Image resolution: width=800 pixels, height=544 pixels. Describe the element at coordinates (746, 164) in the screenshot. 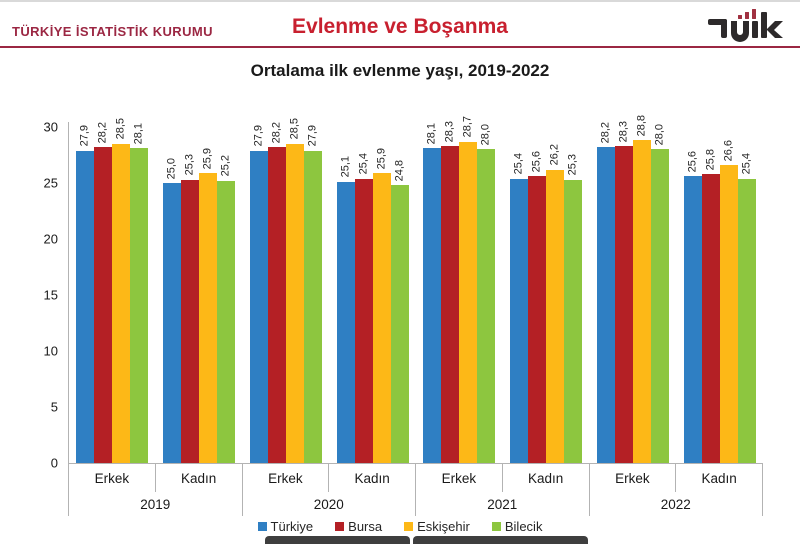

I see `bar-value-label: 25,4` at that location.